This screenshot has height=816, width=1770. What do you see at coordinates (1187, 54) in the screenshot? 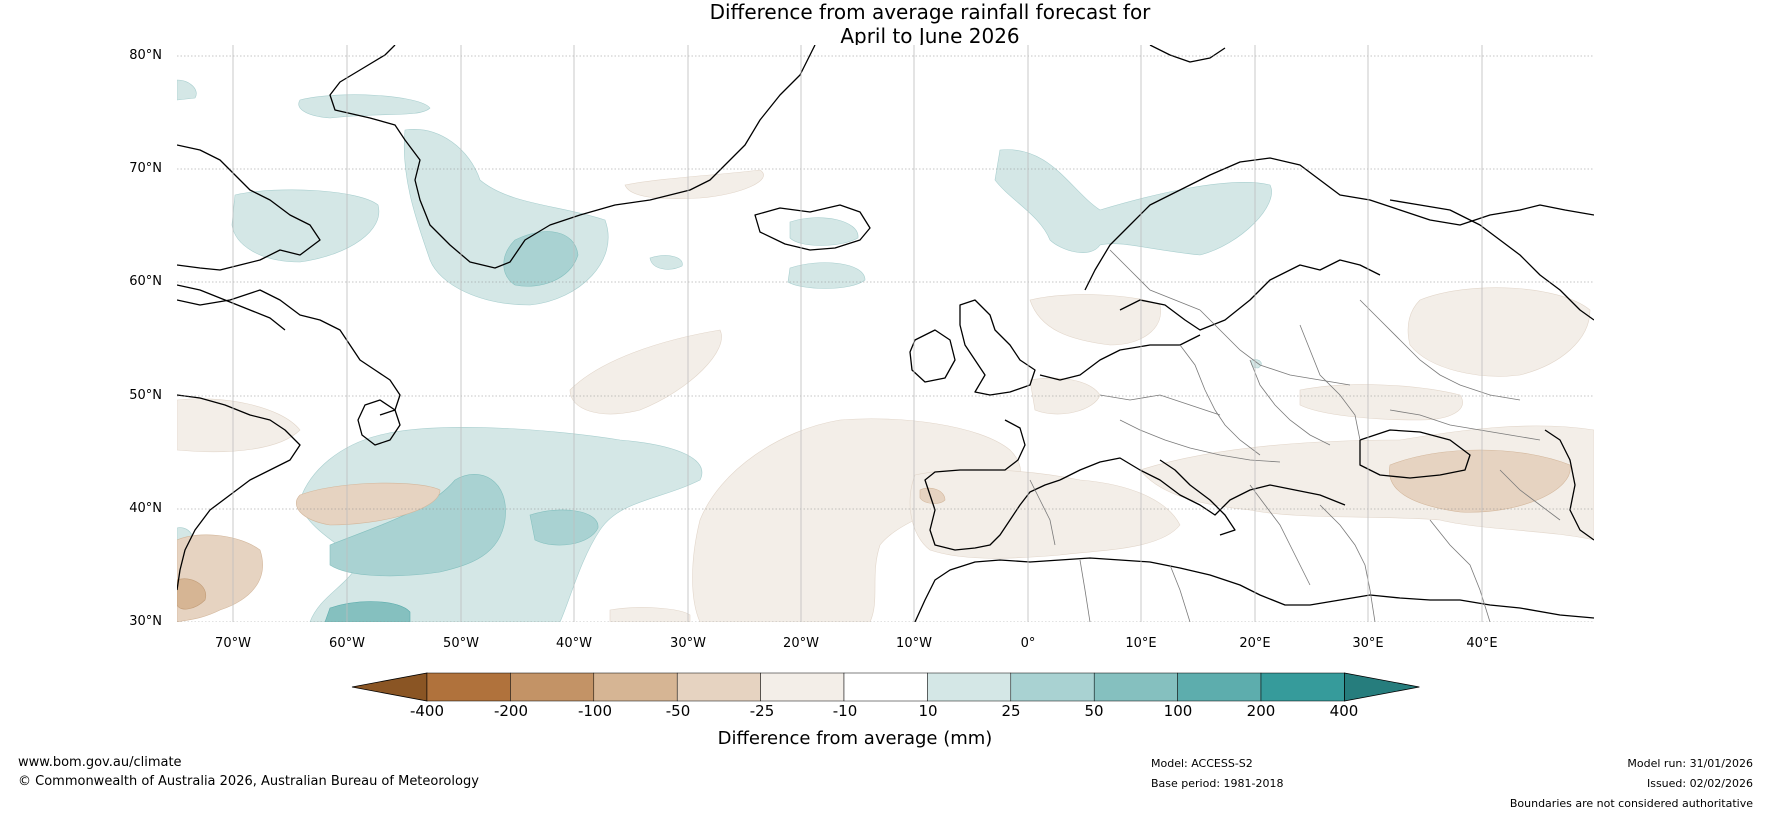
I see `coast-svalbard` at bounding box center [1187, 54].